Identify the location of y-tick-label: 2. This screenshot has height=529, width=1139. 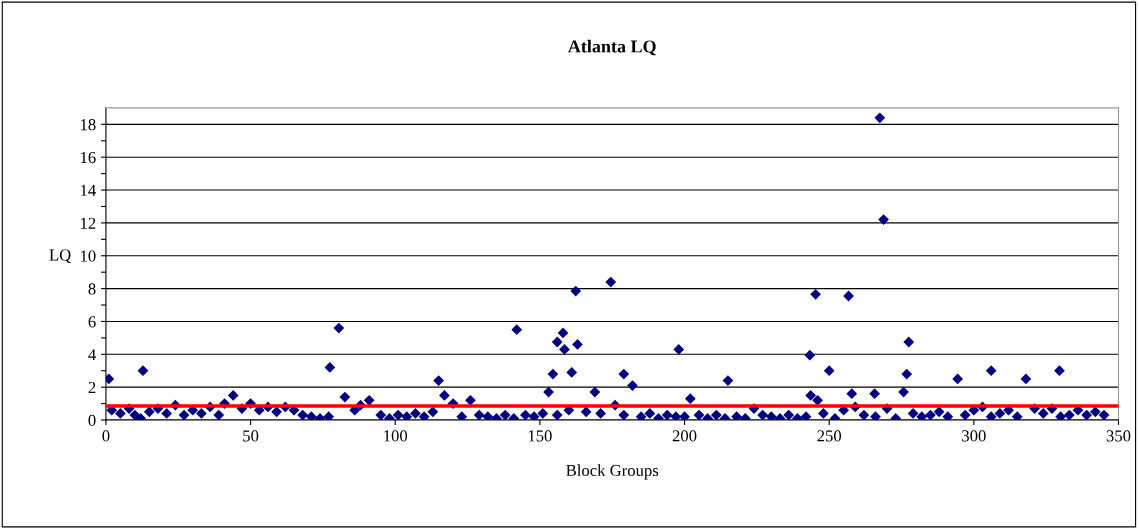
(92, 387).